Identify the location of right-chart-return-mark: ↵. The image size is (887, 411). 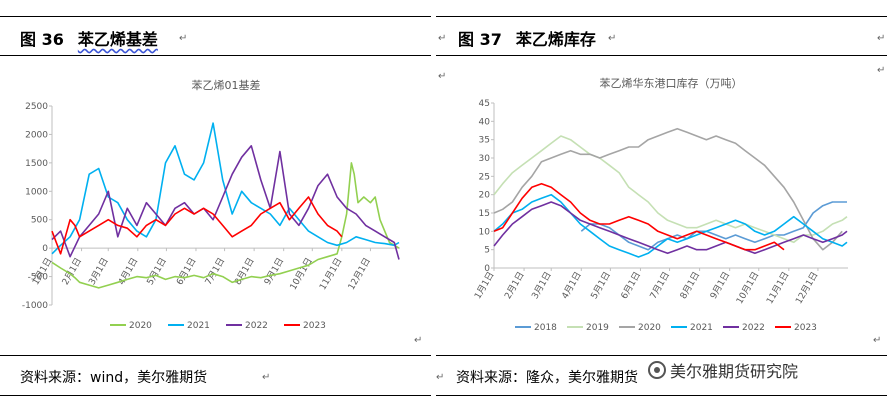
(877, 340).